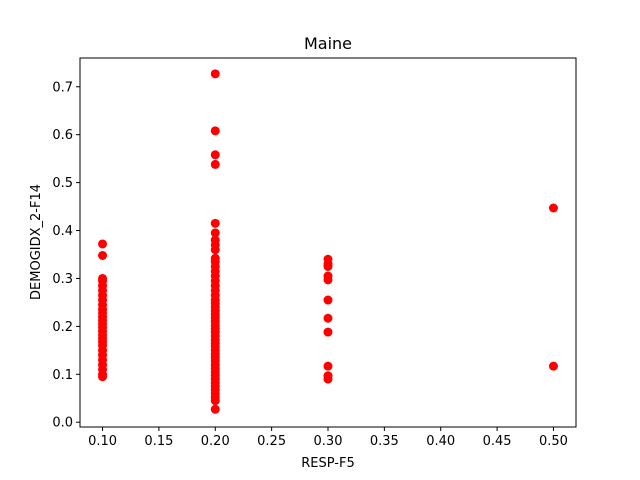 Image resolution: width=640 pixels, height=480 pixels. Describe the element at coordinates (36, 242) in the screenshot. I see `y-axis-label: DEMOGIDX_2-F14` at that location.